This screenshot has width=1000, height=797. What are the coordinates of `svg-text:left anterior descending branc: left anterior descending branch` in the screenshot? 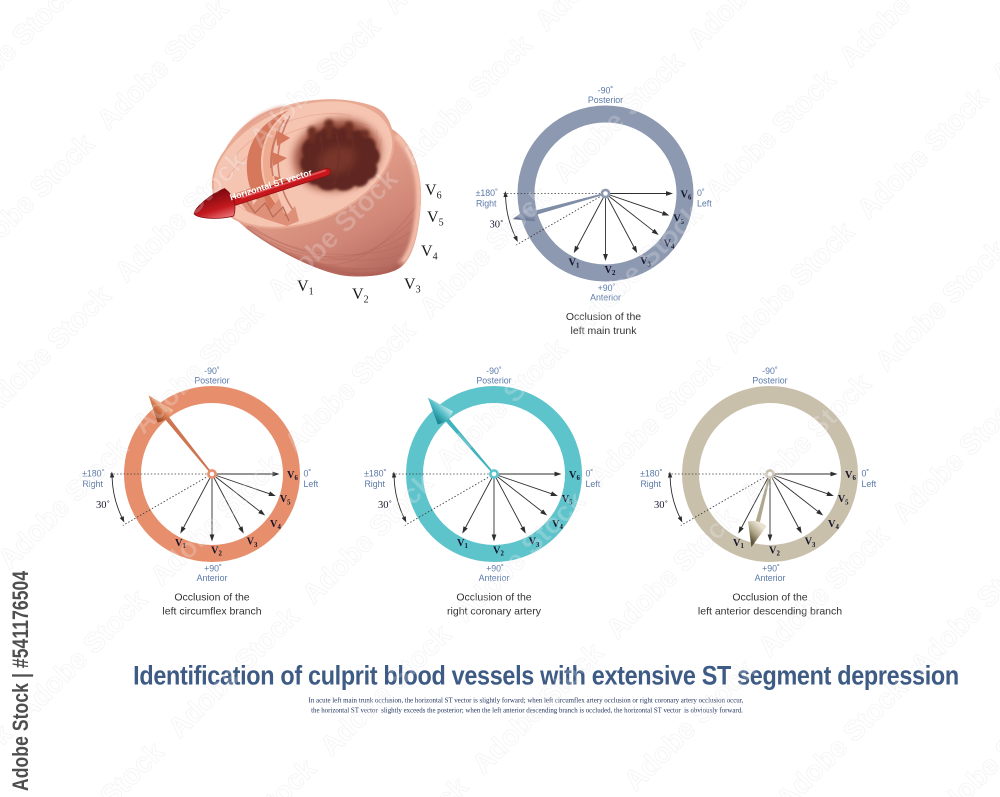 It's located at (770, 611).